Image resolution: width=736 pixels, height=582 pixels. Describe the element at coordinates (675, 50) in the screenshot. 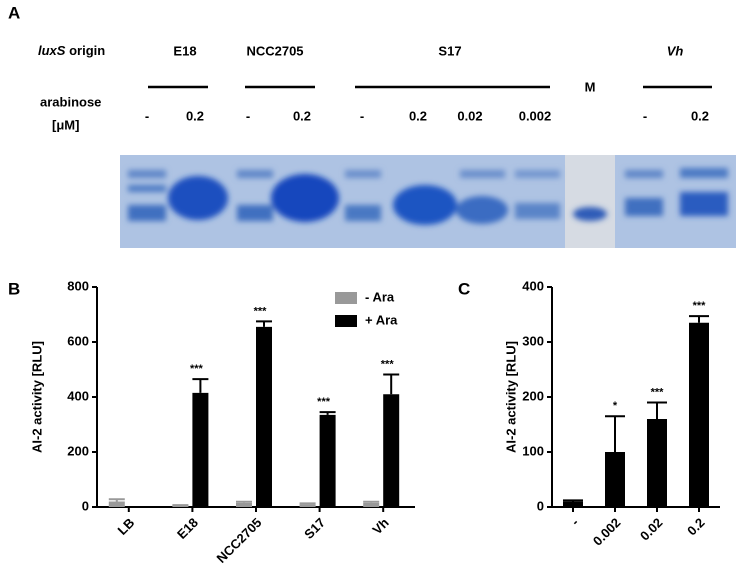

I see `group-label: Vh` at that location.